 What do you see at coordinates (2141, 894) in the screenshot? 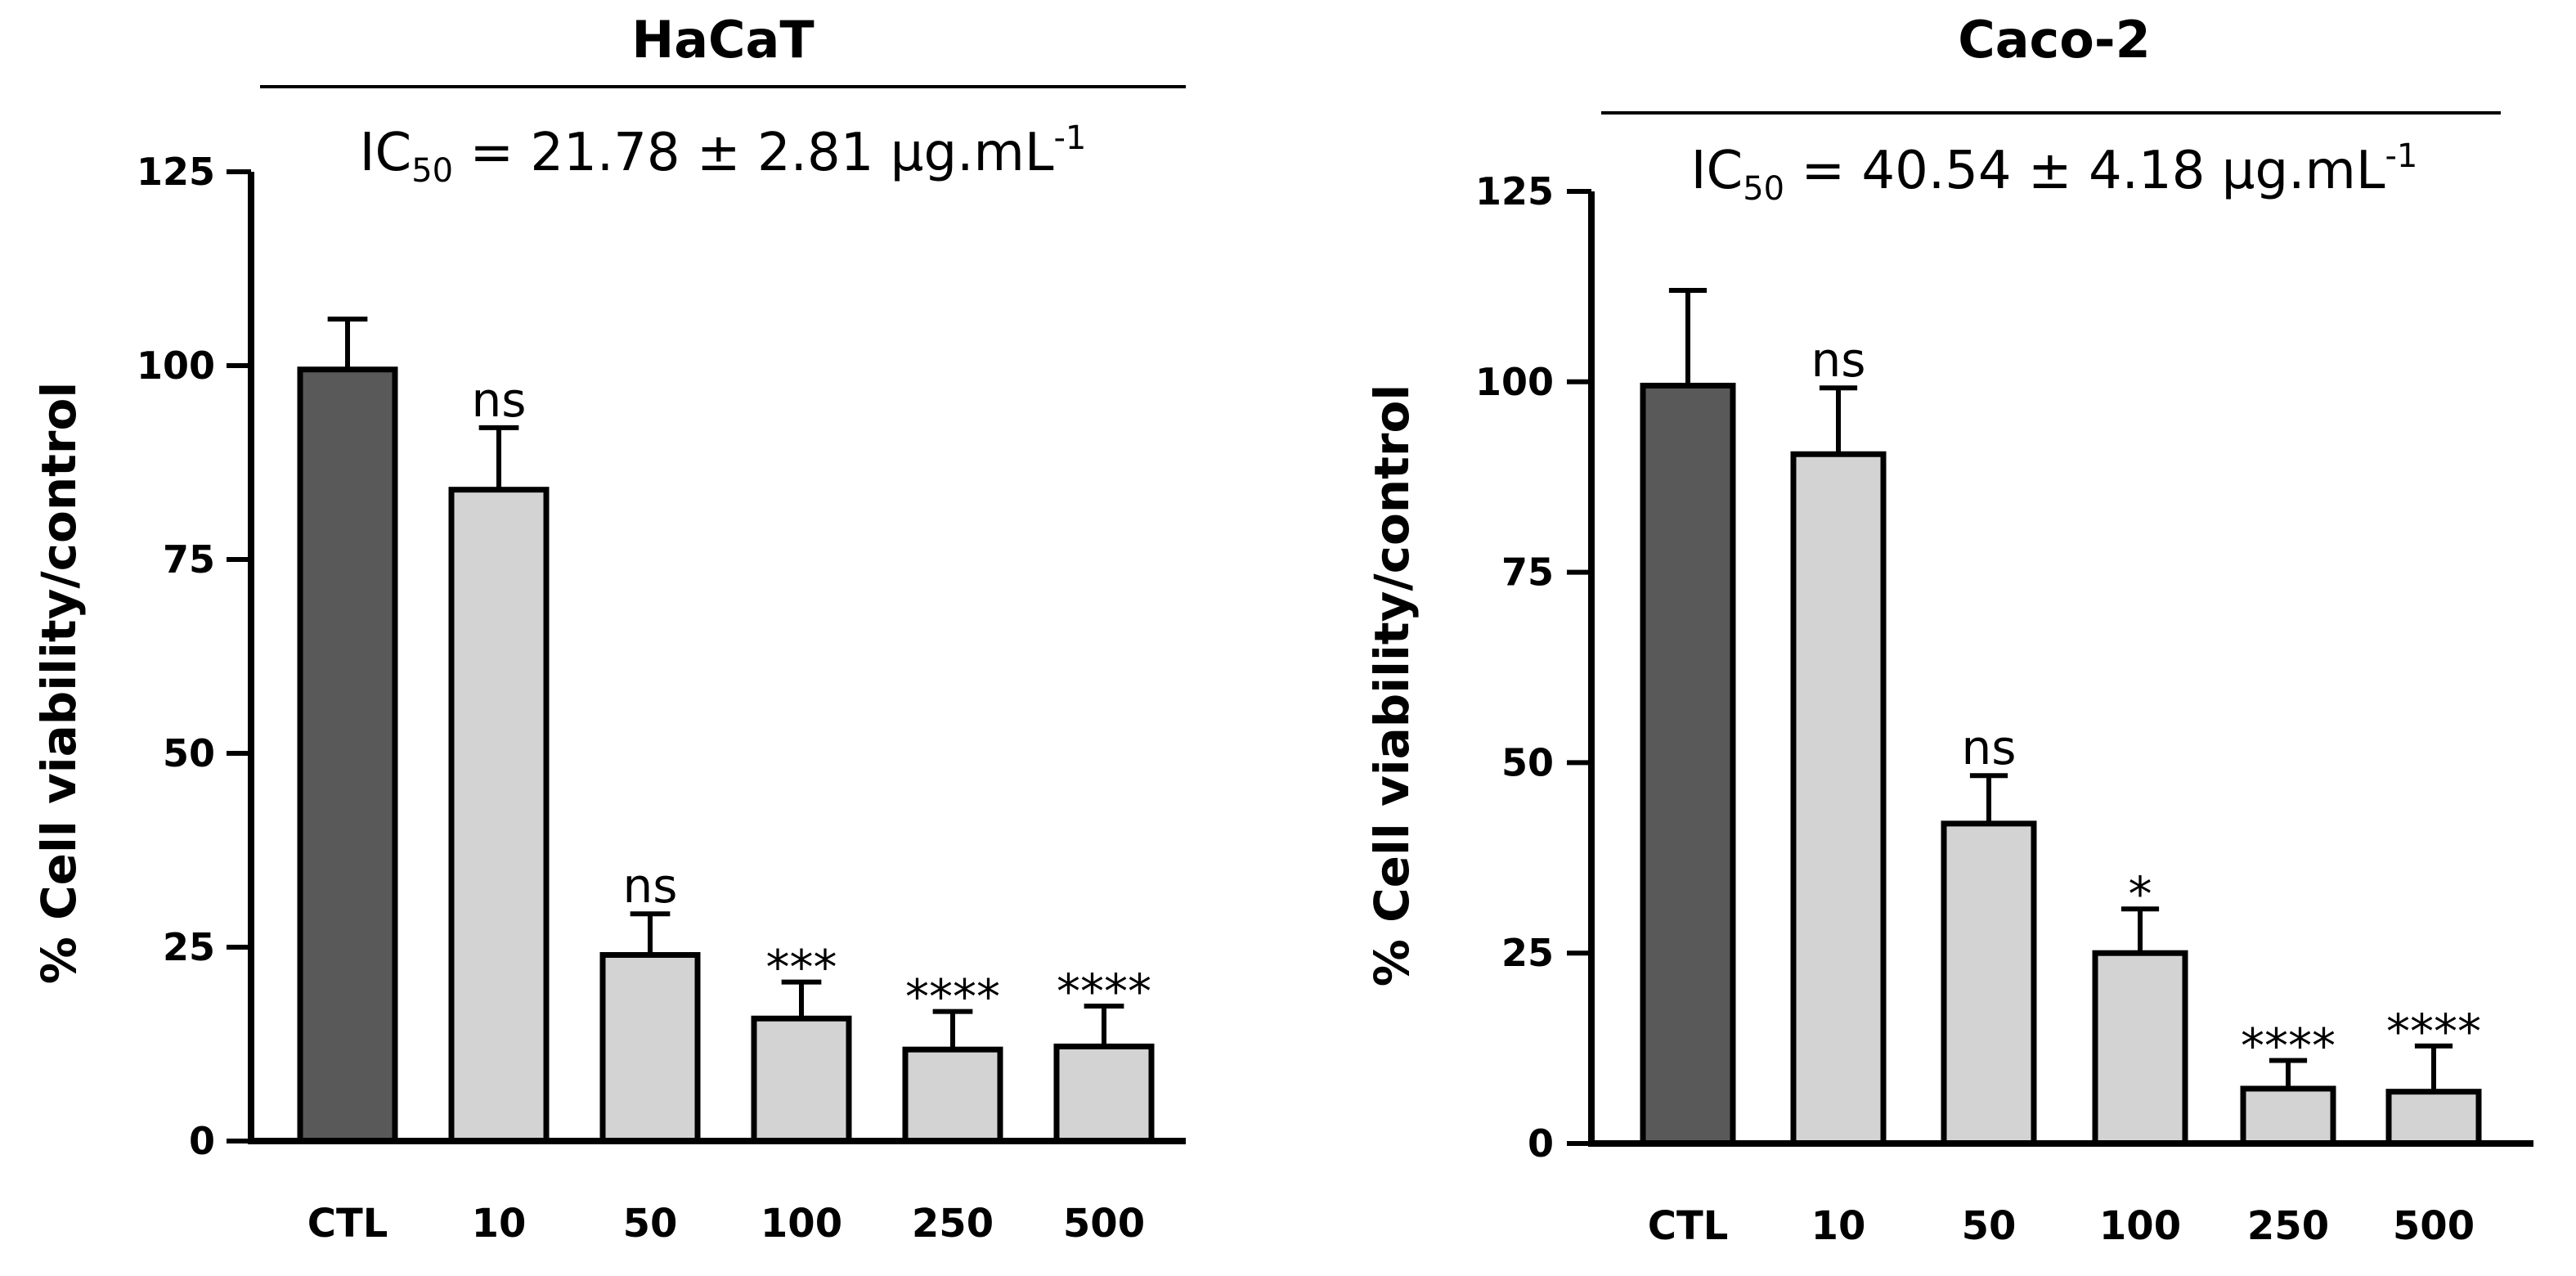
I see `significance-label: *` at bounding box center [2141, 894].